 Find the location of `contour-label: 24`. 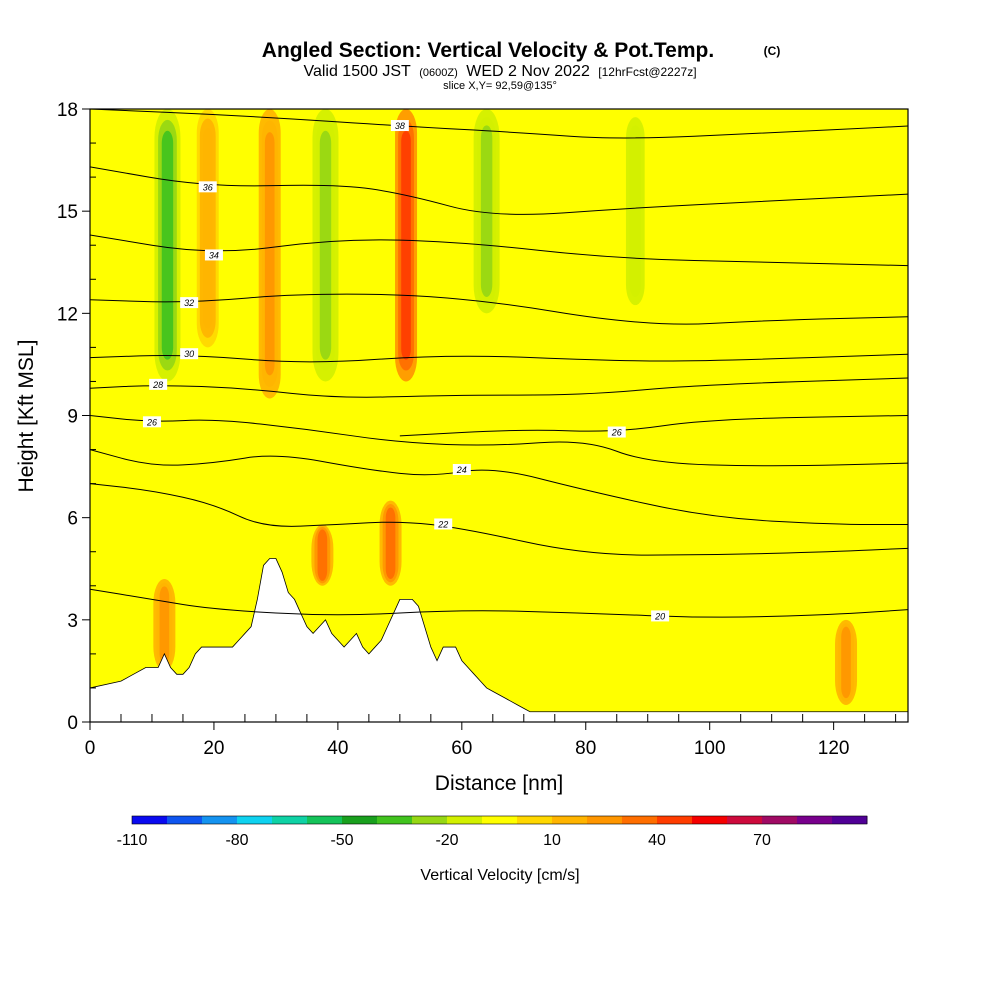

contour-label: 24 is located at coordinates (461, 470).